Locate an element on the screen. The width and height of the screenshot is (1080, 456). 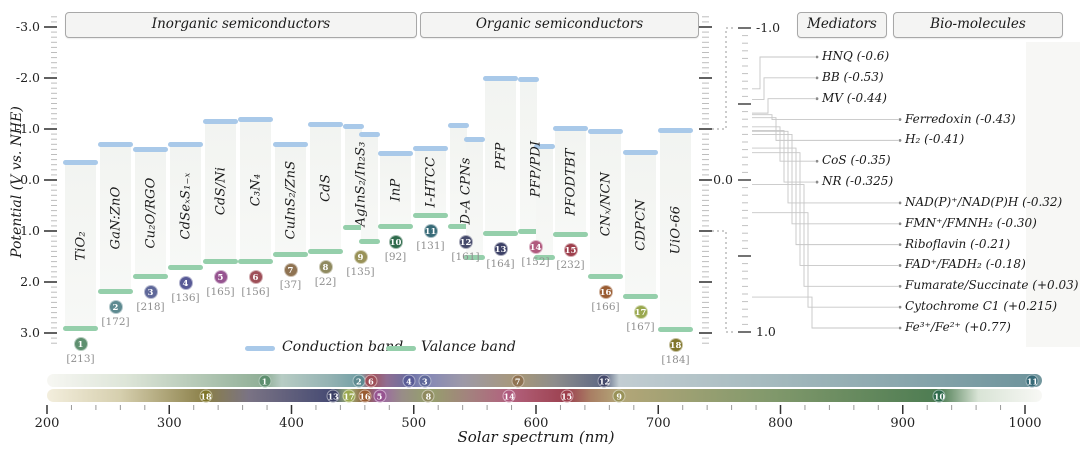
citation-reference: [136] is located at coordinates (185, 297).